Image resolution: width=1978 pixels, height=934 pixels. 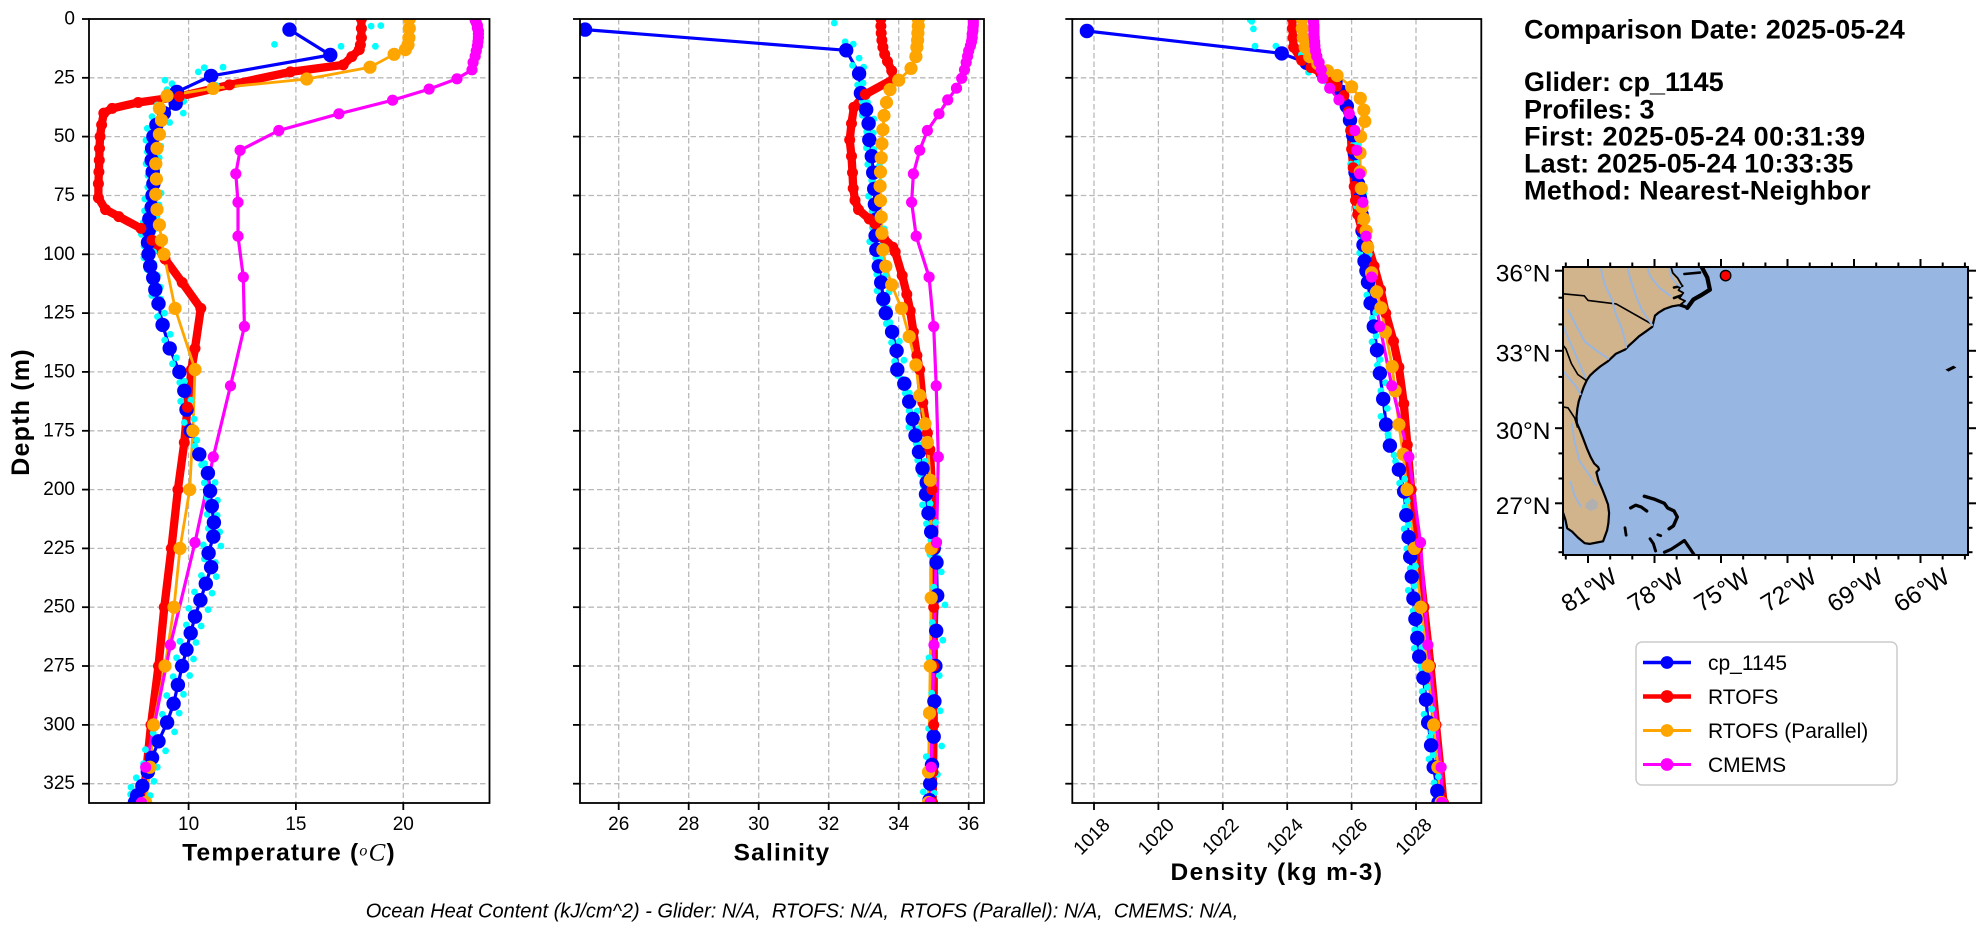 What do you see at coordinates (188, 824) in the screenshot?
I see `svg-text: 10` at bounding box center [188, 824].